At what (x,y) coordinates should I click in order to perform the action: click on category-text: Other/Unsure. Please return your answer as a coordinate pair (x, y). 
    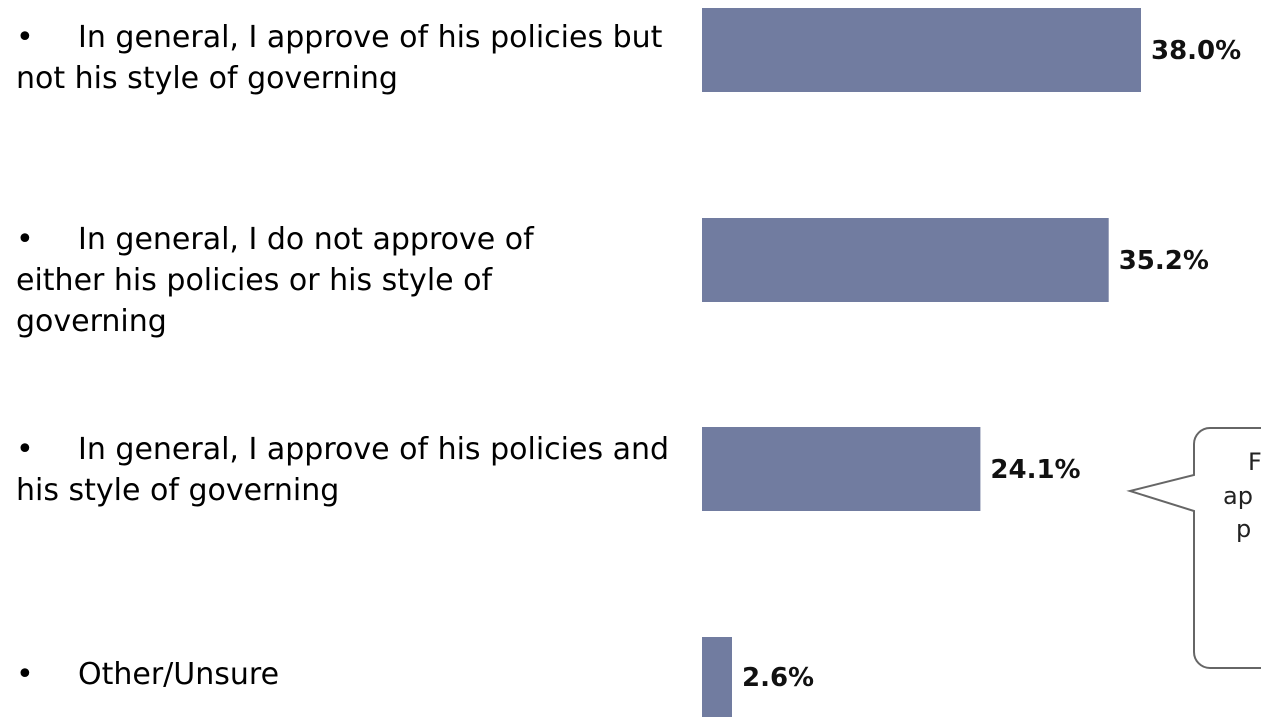
    Looking at the image, I should click on (179, 674).